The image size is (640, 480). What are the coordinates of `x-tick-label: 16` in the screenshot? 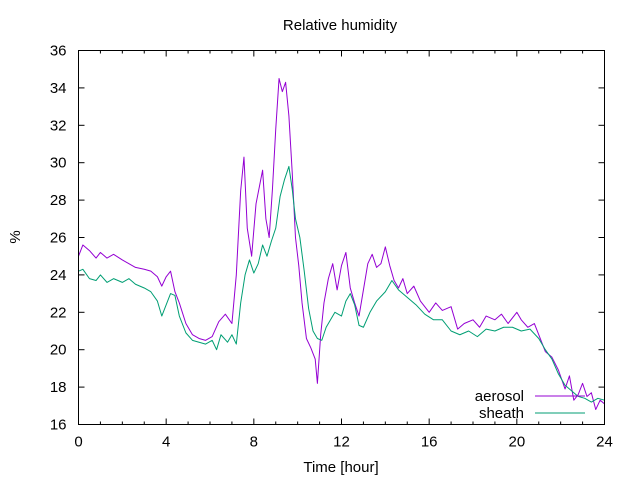 It's located at (429, 442).